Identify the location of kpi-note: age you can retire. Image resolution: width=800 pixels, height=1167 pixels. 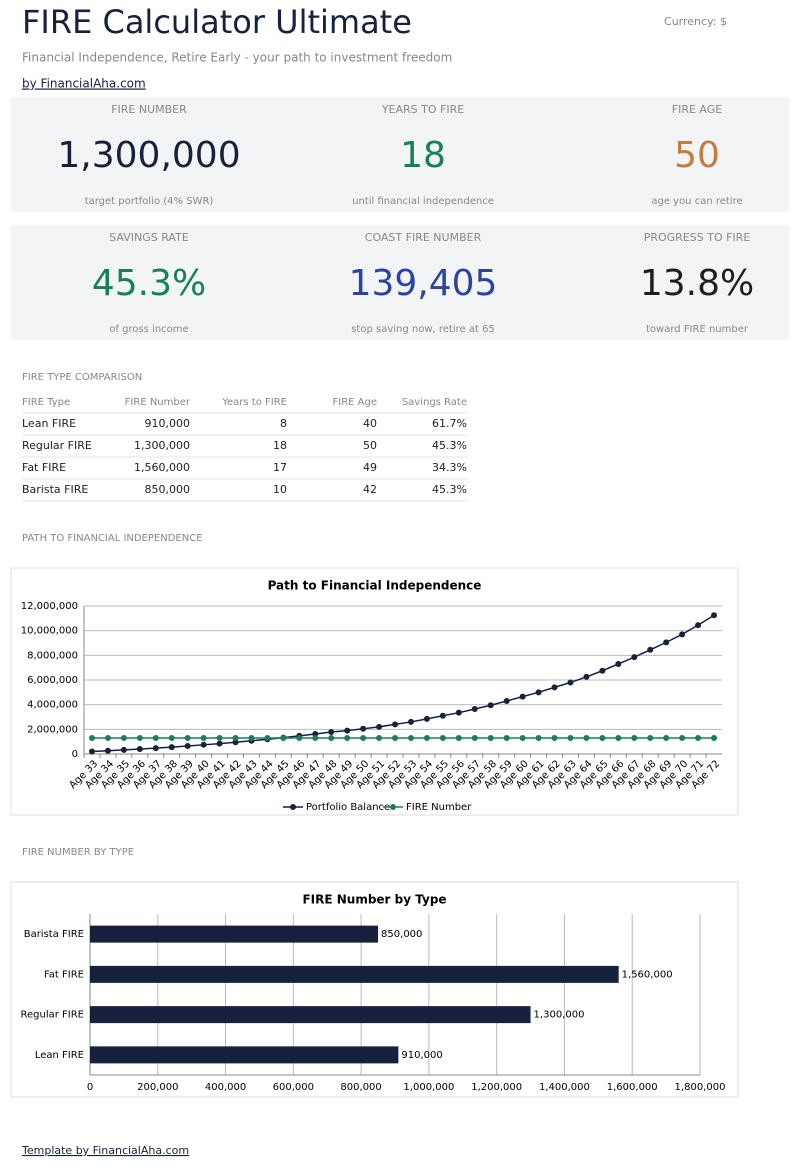
(696, 201).